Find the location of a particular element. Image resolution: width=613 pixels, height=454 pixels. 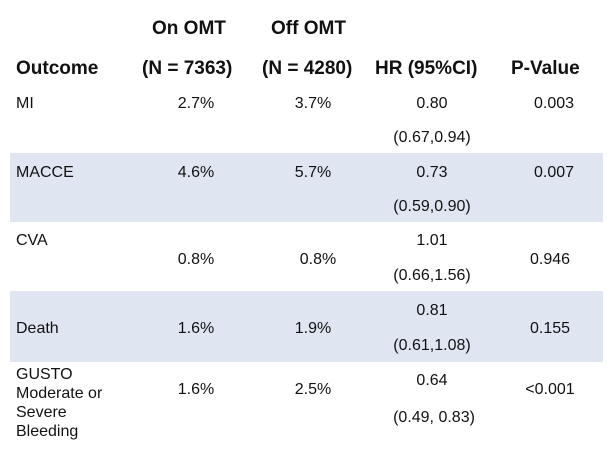

header-hr: HR (95%CI) is located at coordinates (426, 68).